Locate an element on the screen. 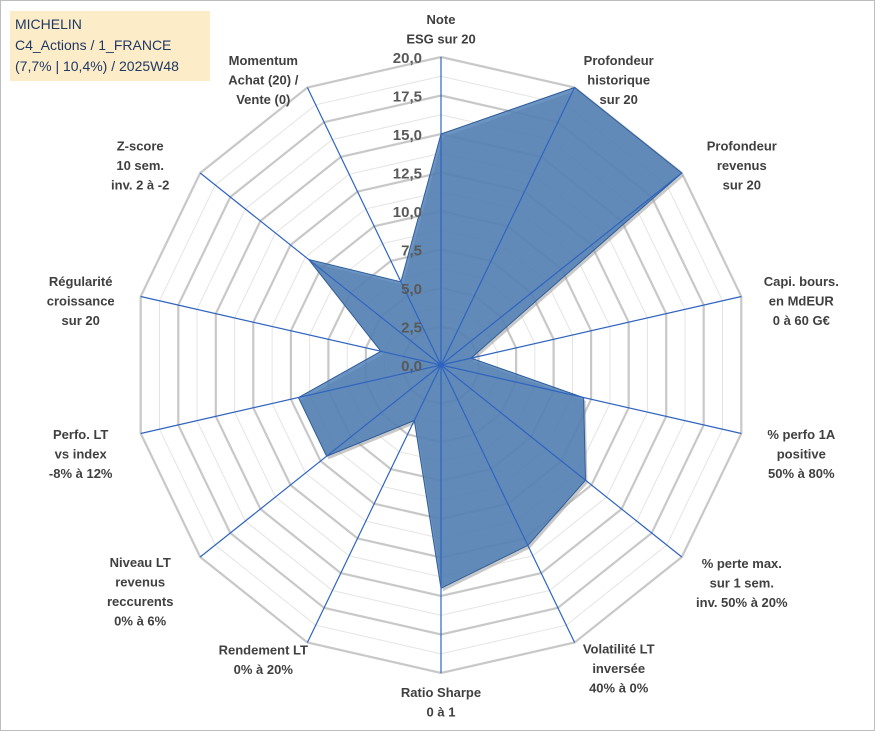 The height and width of the screenshot is (731, 875). axis-label-line: 0 à 60 G€ is located at coordinates (801, 320).